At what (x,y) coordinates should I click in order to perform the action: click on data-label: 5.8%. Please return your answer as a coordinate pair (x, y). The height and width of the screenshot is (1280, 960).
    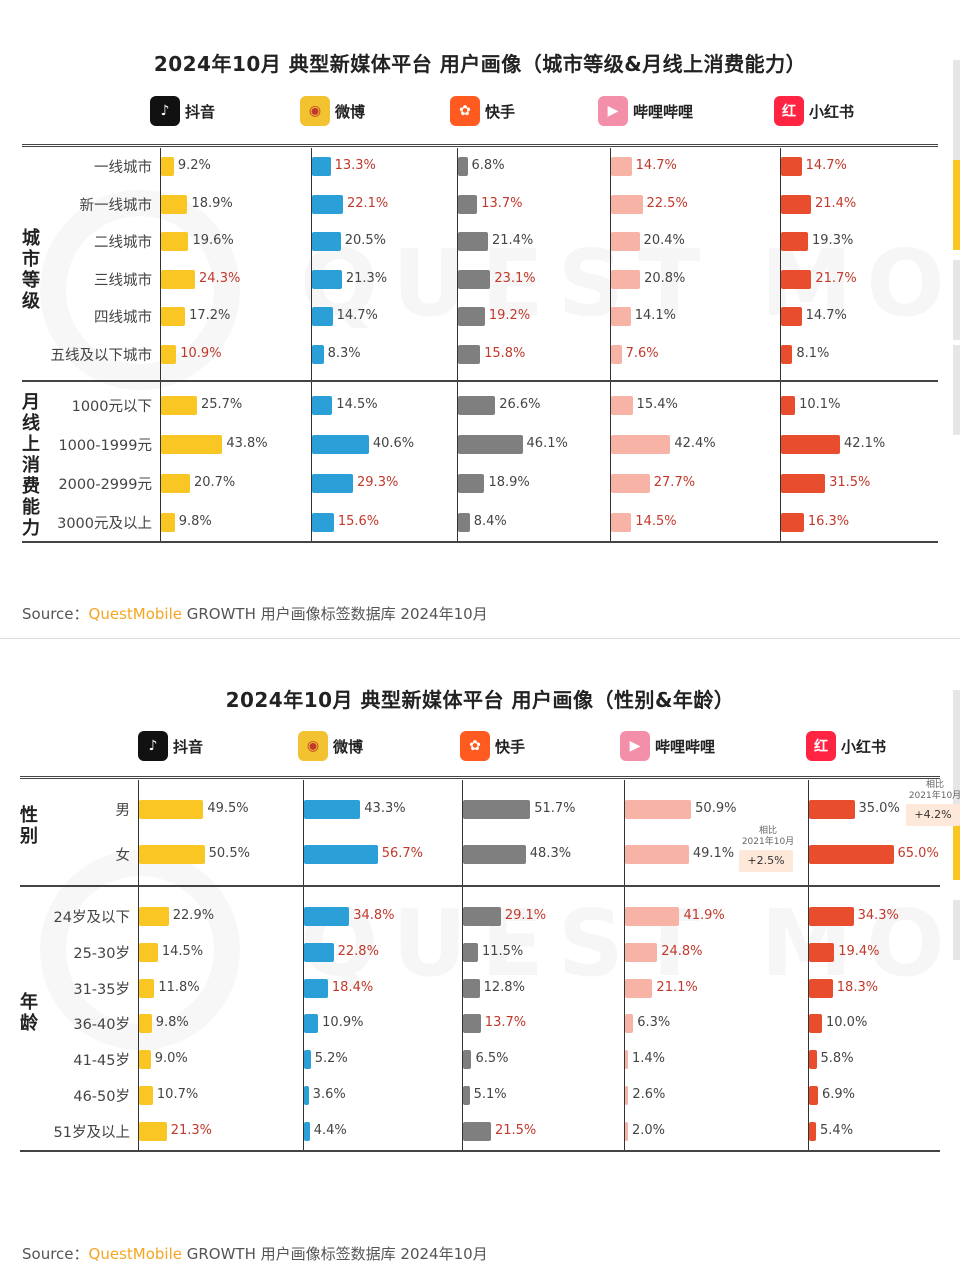
    Looking at the image, I should click on (837, 1059).